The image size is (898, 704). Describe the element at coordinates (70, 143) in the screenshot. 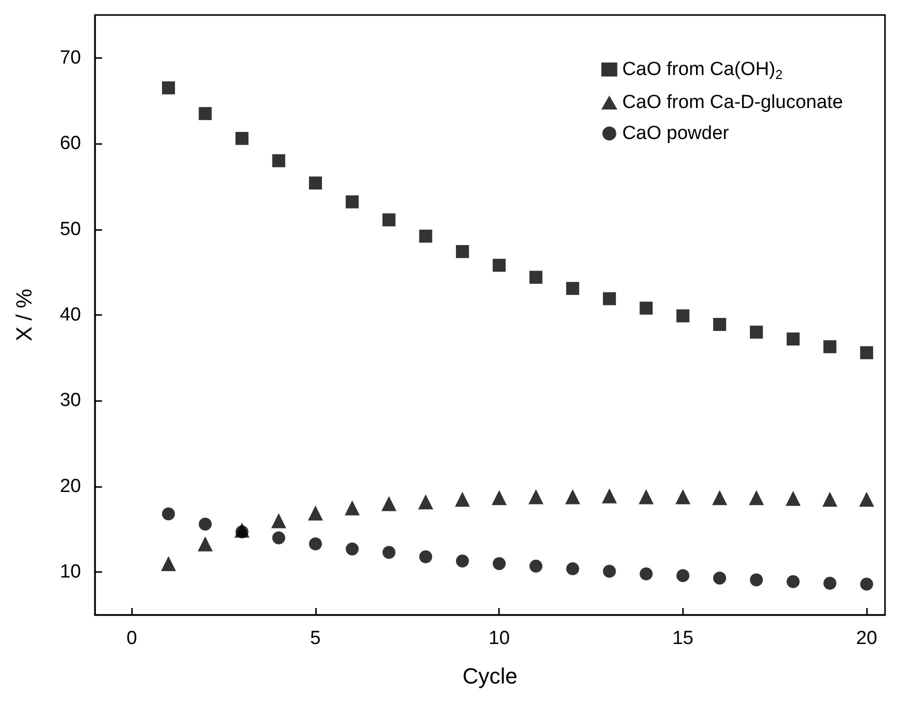

I see `y-tick-label: 60` at that location.